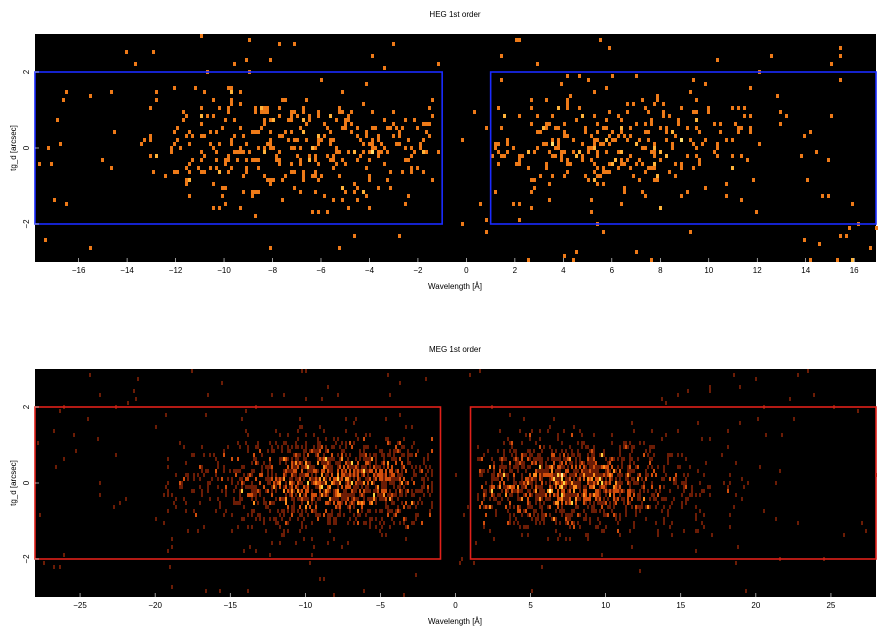 This screenshot has width=886, height=636. Describe the element at coordinates (306, 605) in the screenshot. I see `x-tick-label: −10` at that location.